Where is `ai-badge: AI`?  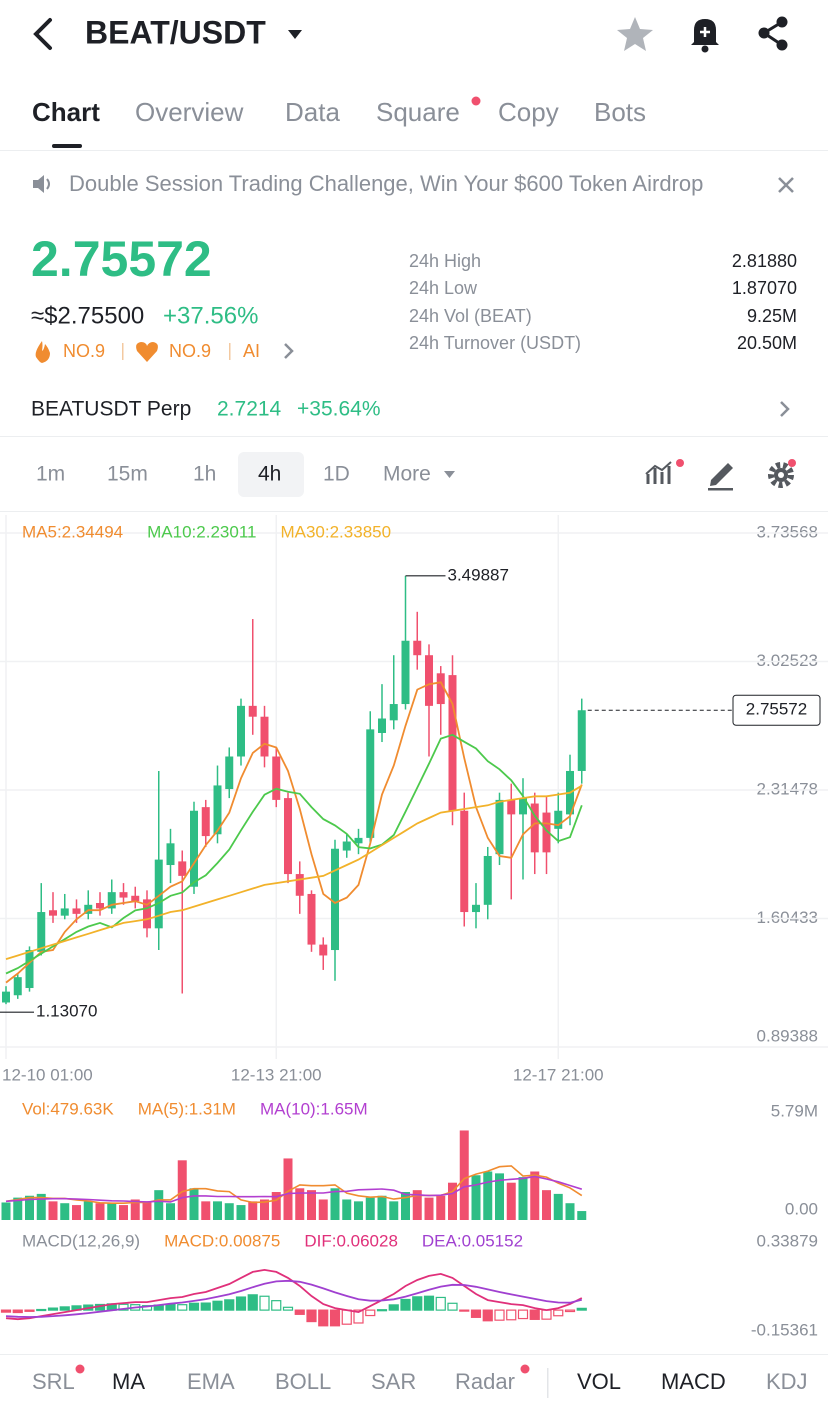 ai-badge: AI is located at coordinates (251, 351).